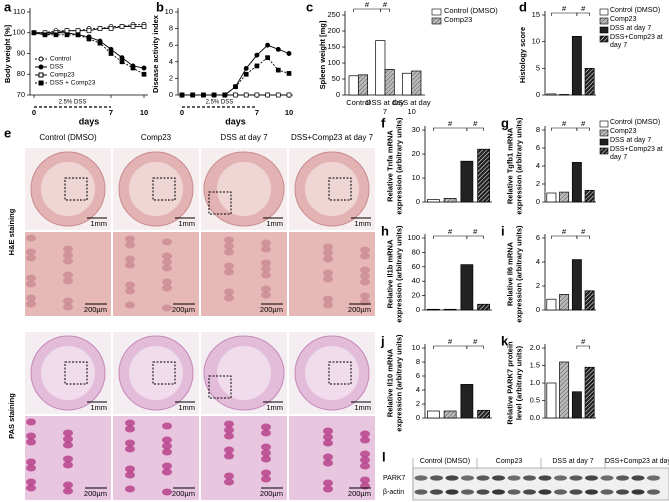  What do you see at coordinates (538, 261) in the screenshot?
I see `y-tick-label: 4` at bounding box center [538, 261].